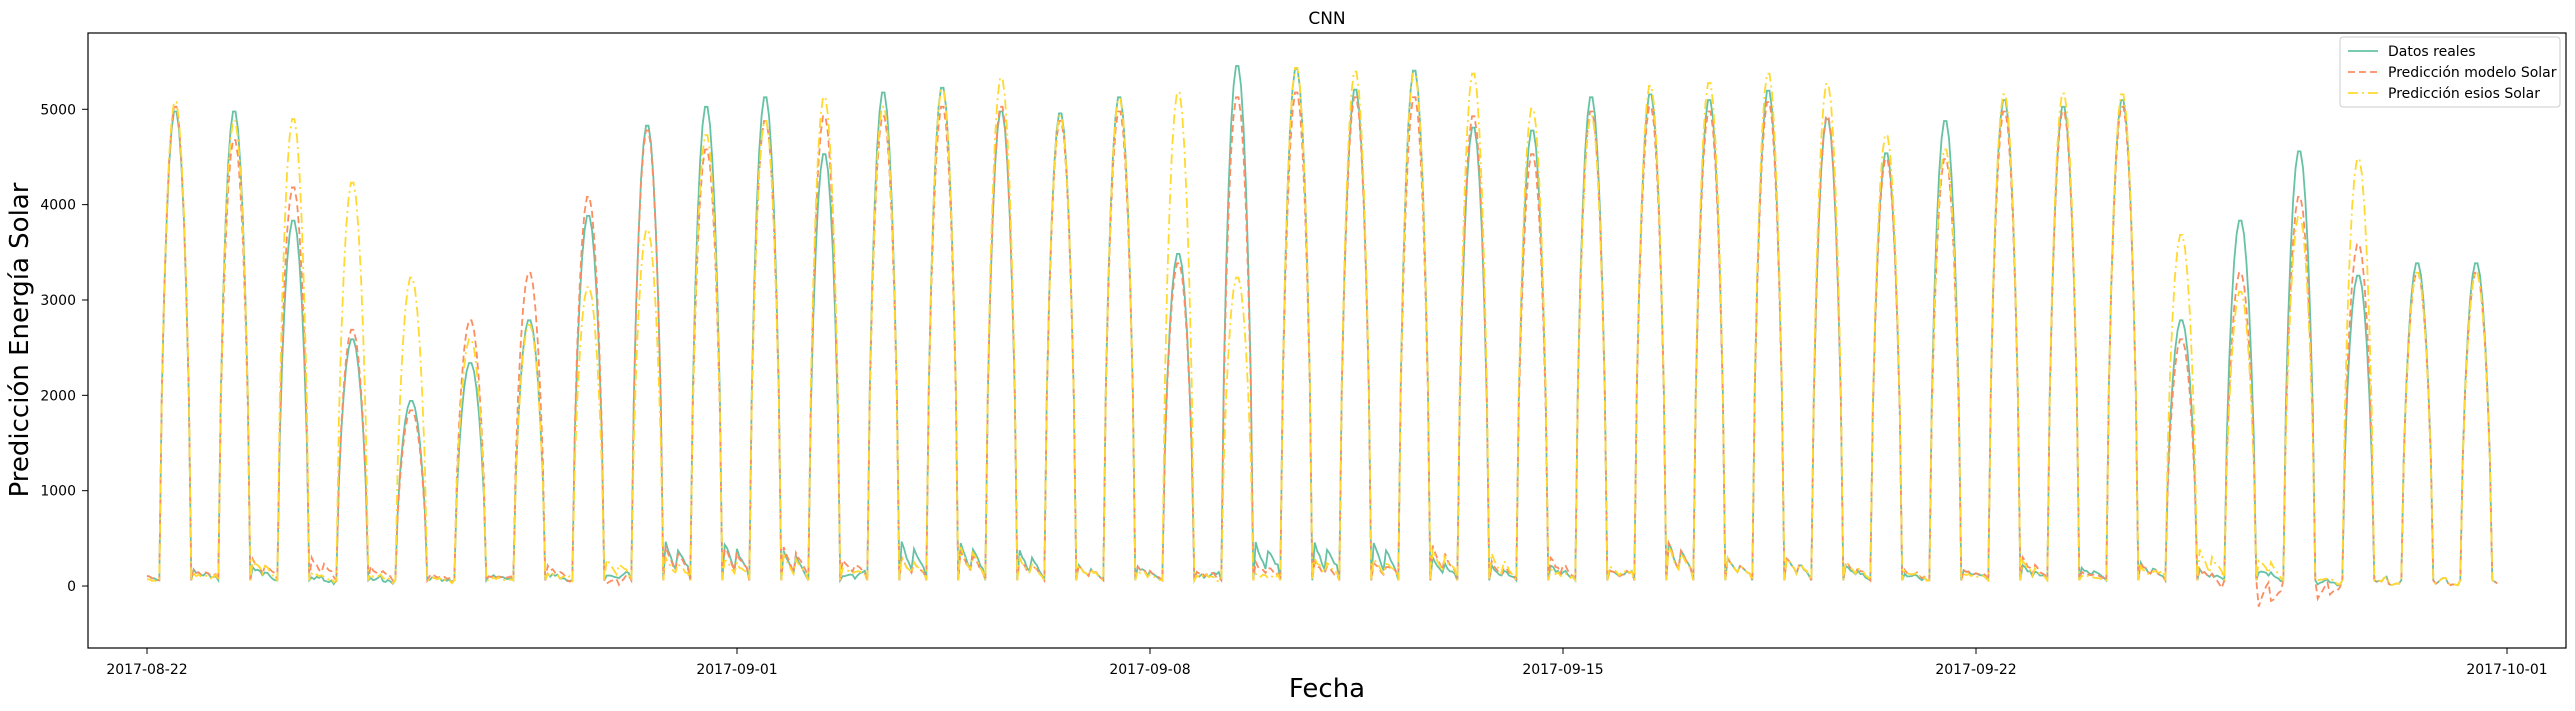 This screenshot has height=711, width=2575. Describe the element at coordinates (736, 670) in the screenshot. I see `x-tick-label: 2017-09-01` at that location.